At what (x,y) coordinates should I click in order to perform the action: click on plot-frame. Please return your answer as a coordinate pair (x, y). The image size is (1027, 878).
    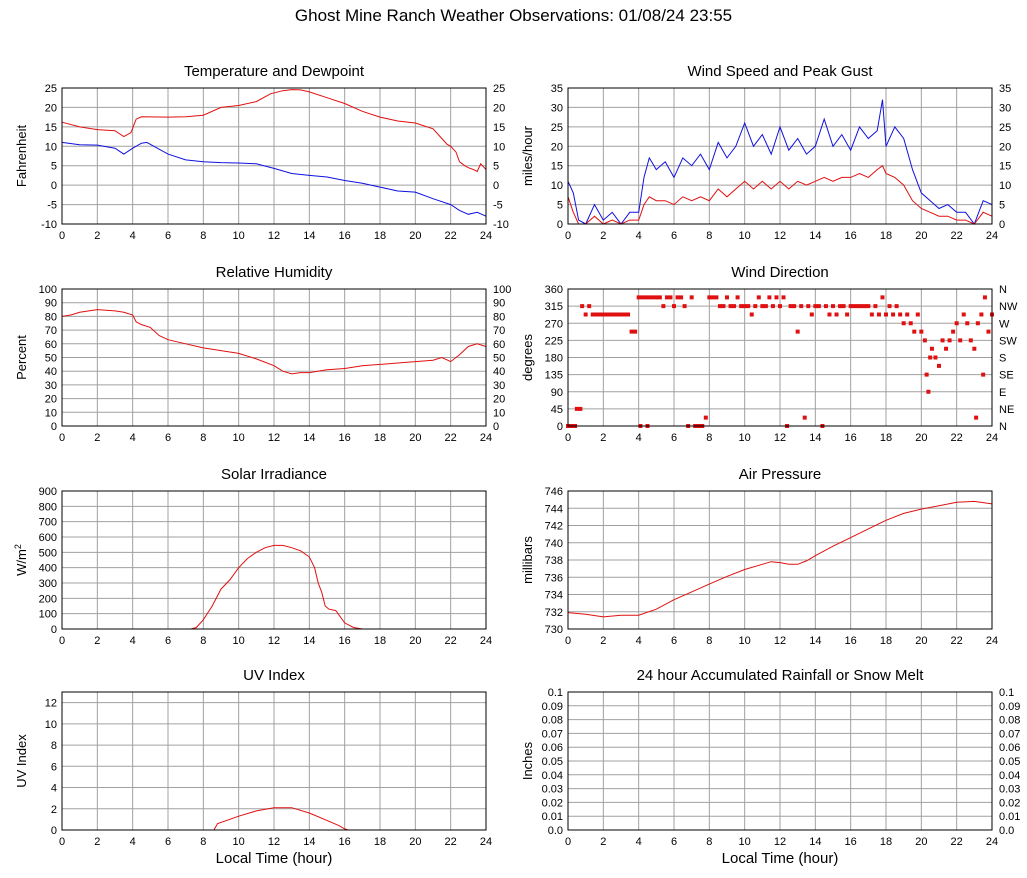
    Looking at the image, I should click on (274, 761).